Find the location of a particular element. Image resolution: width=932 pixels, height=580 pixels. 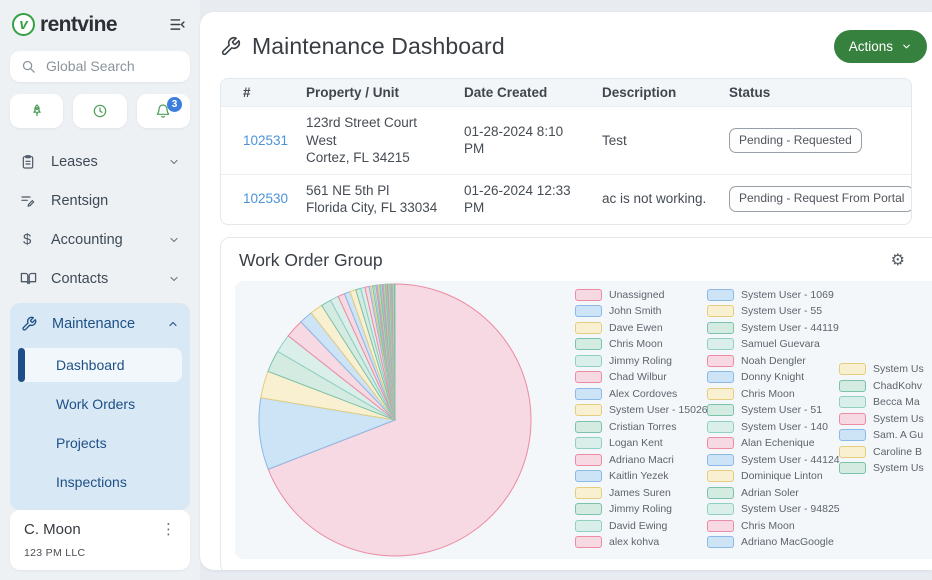

legend-item: Caroline B is located at coordinates (885, 451).